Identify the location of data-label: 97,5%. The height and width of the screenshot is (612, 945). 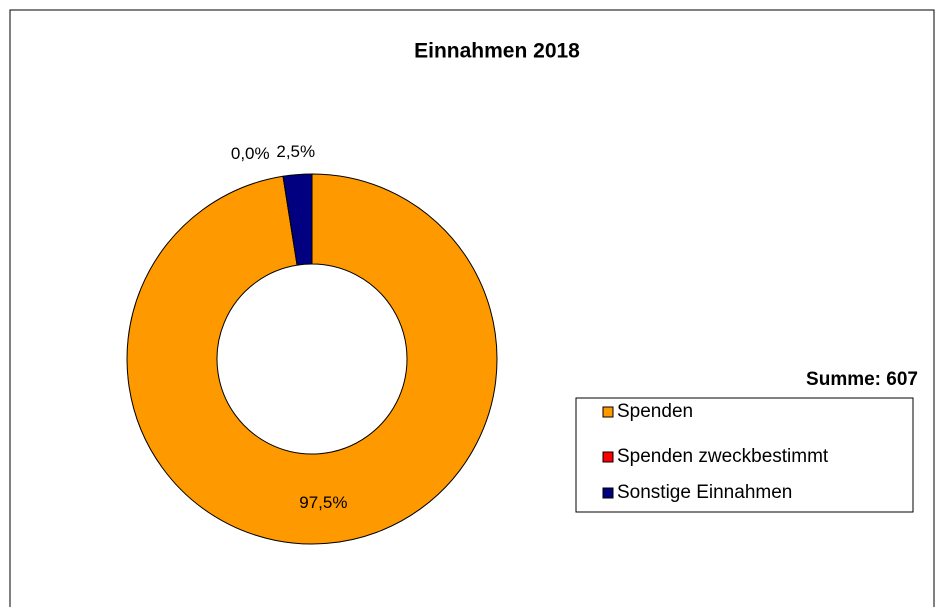
(323, 502).